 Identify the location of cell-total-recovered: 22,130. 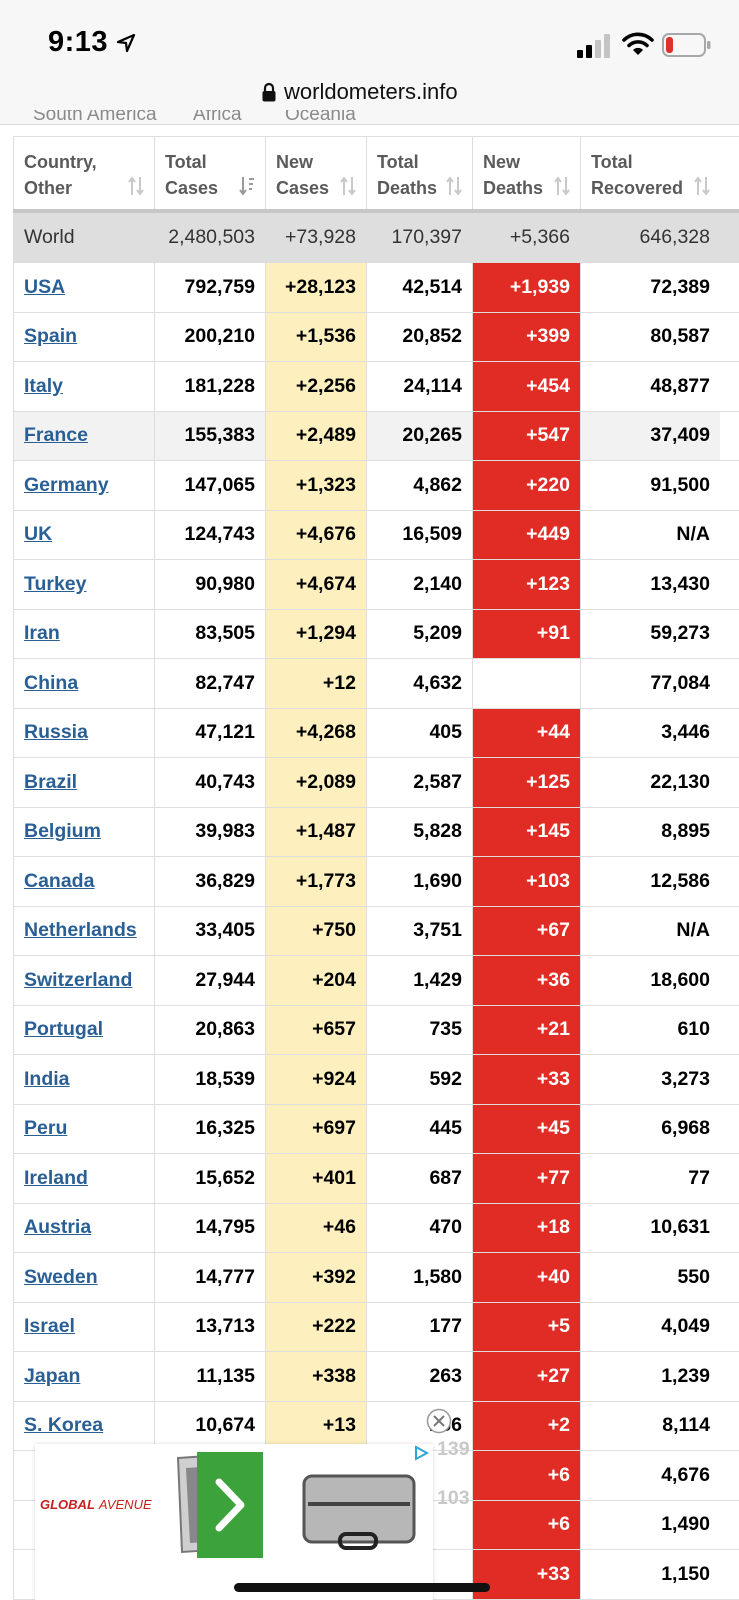
(650, 782).